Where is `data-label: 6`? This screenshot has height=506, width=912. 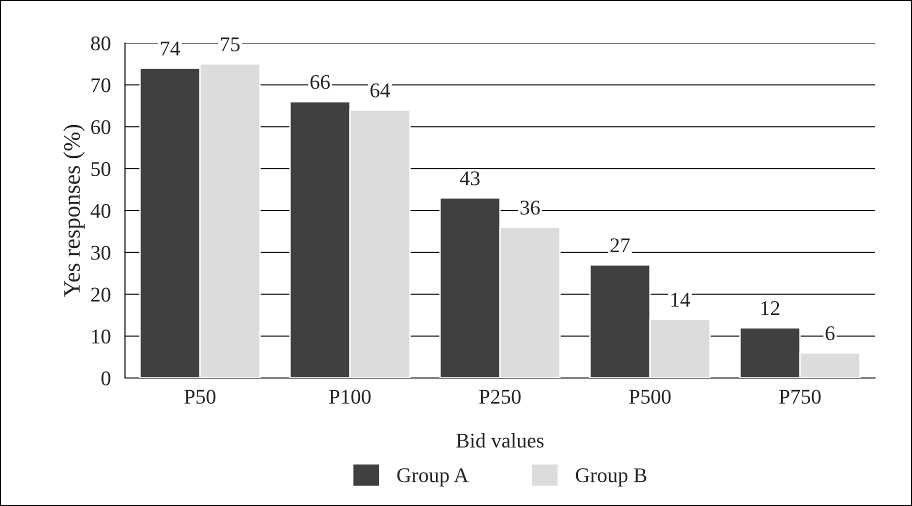 data-label: 6 is located at coordinates (830, 333).